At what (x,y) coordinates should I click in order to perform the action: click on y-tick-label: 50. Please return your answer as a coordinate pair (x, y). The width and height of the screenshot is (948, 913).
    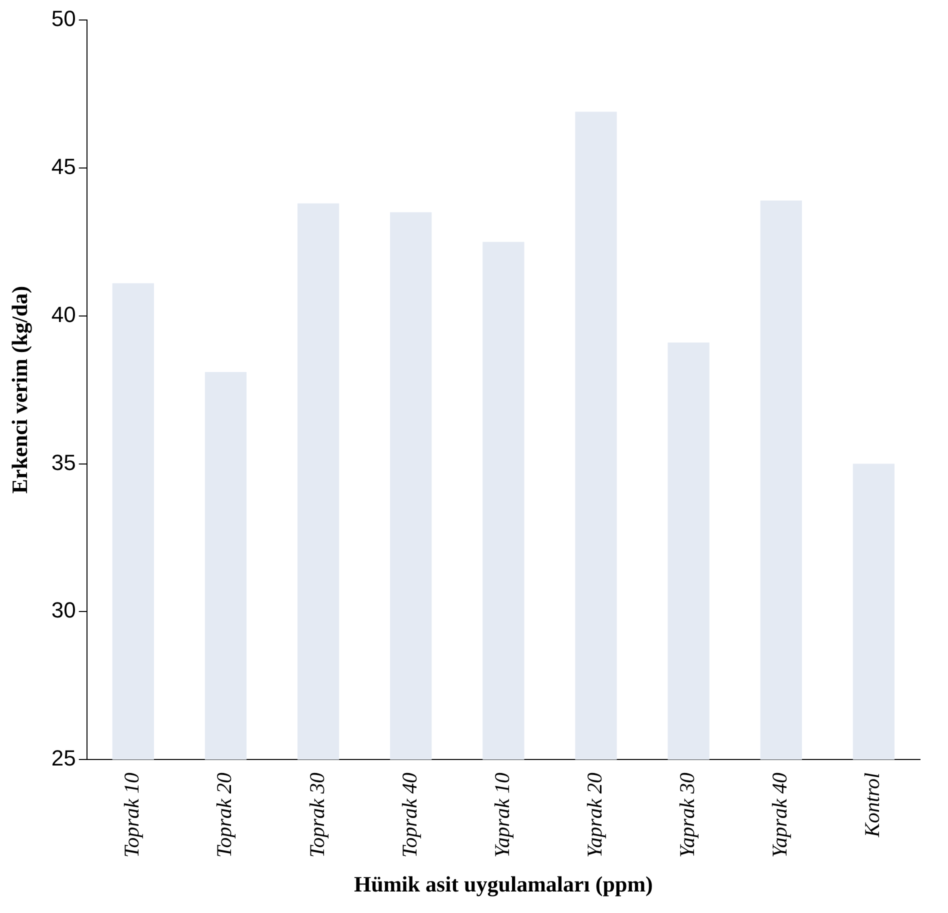
    Looking at the image, I should click on (63, 19).